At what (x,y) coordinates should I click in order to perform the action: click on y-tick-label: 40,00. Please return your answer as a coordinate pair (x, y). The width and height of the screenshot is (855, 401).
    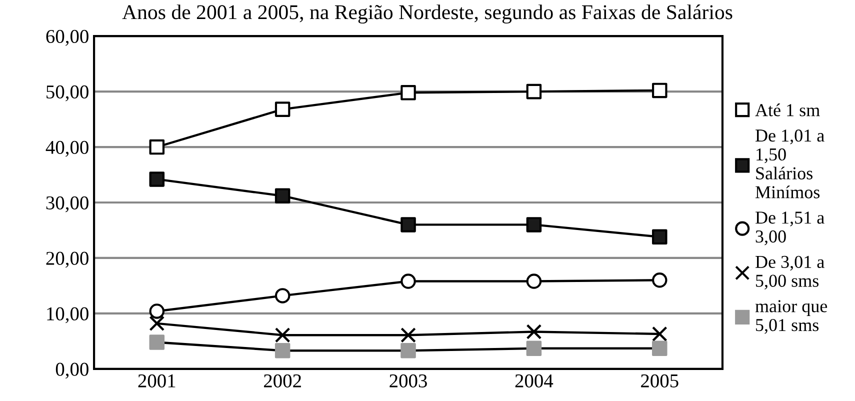
    Looking at the image, I should click on (67, 148).